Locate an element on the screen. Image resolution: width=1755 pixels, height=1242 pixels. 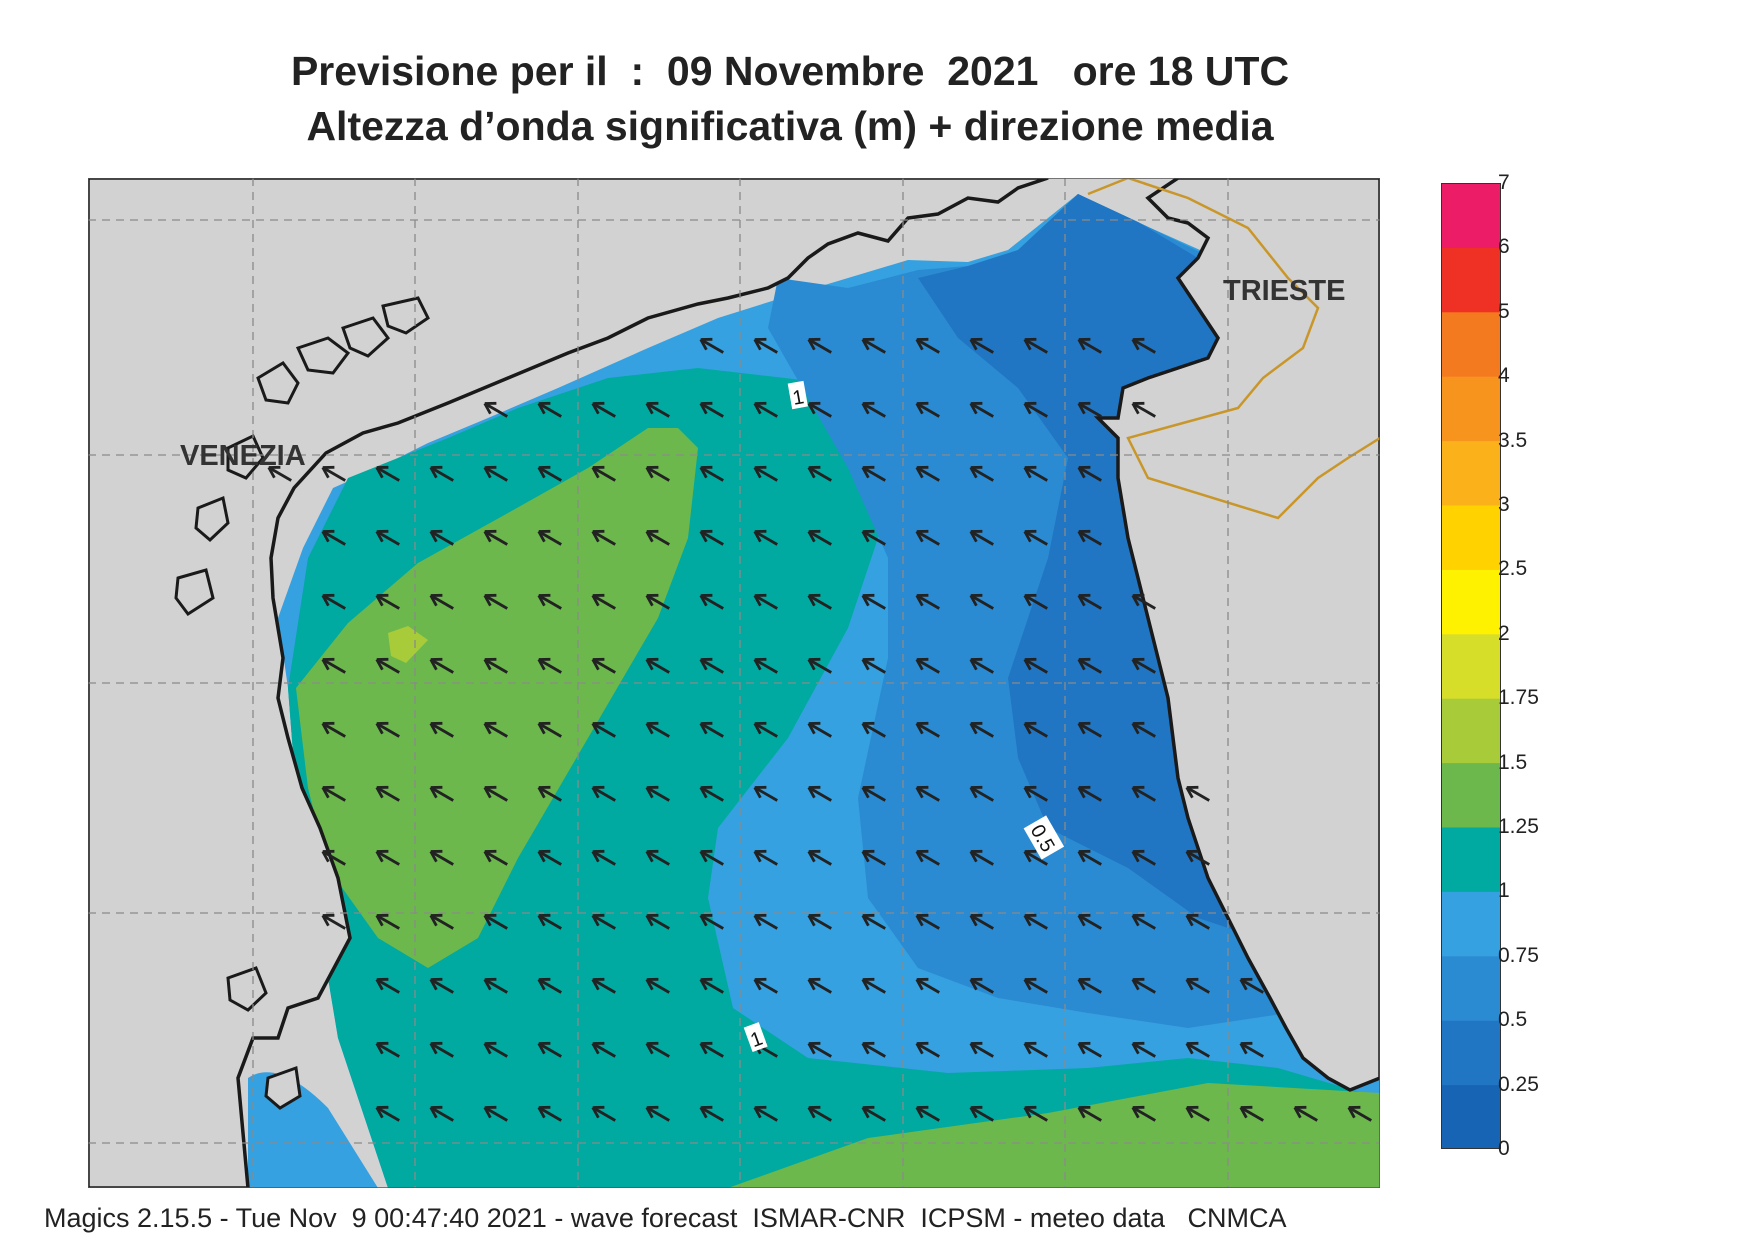
colorbar-tick-label: 5 is located at coordinates (1504, 311).